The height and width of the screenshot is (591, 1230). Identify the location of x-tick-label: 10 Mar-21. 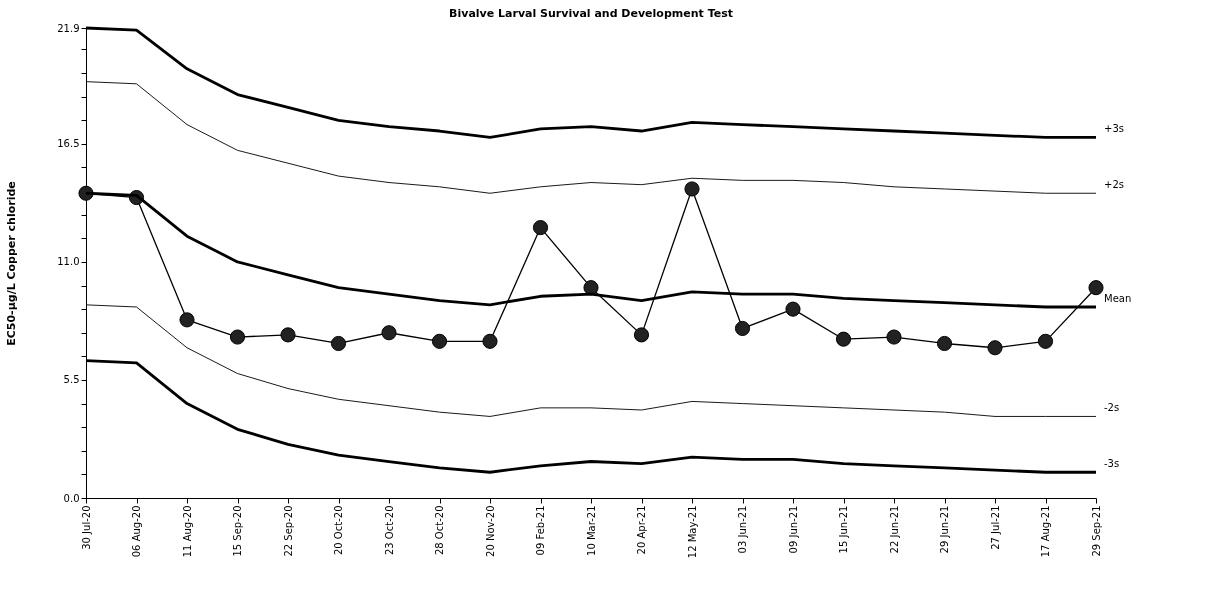
(591, 530).